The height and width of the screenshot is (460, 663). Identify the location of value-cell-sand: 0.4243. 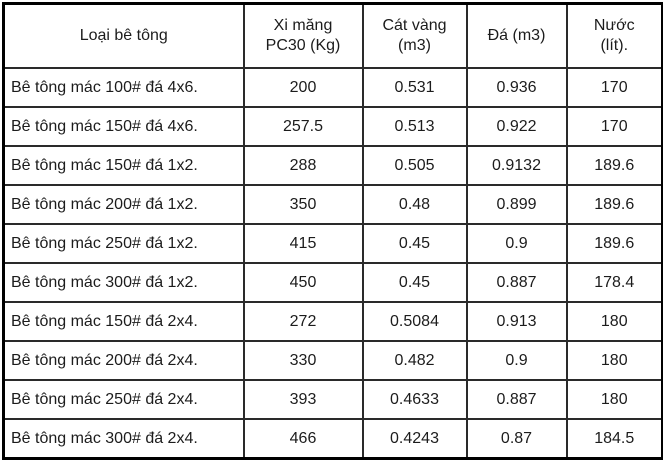
(414, 439).